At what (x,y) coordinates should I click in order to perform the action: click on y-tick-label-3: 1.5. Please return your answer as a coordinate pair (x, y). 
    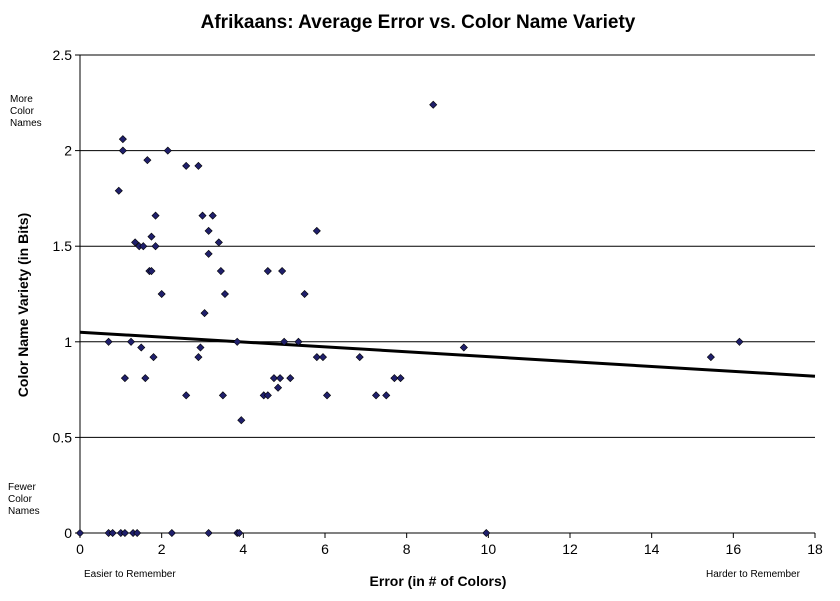
    Looking at the image, I should click on (63, 246).